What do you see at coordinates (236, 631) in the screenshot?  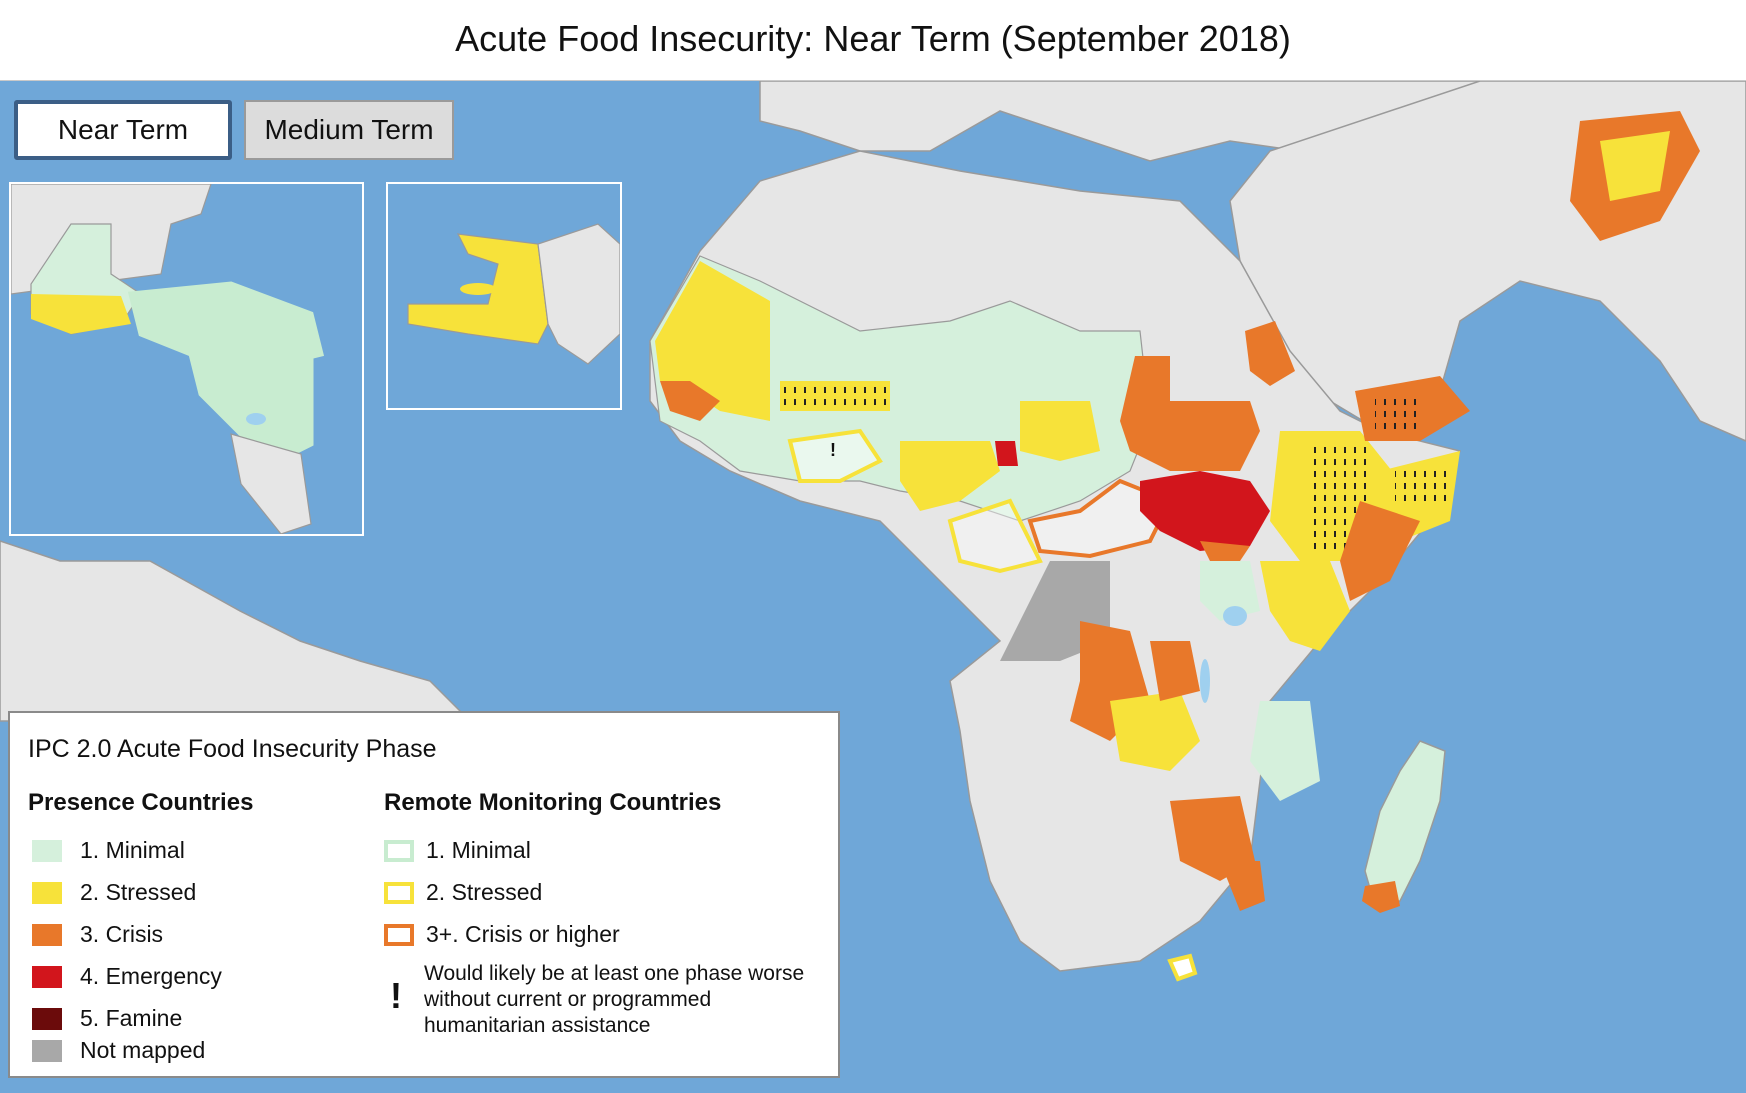 I see `south-america-land` at bounding box center [236, 631].